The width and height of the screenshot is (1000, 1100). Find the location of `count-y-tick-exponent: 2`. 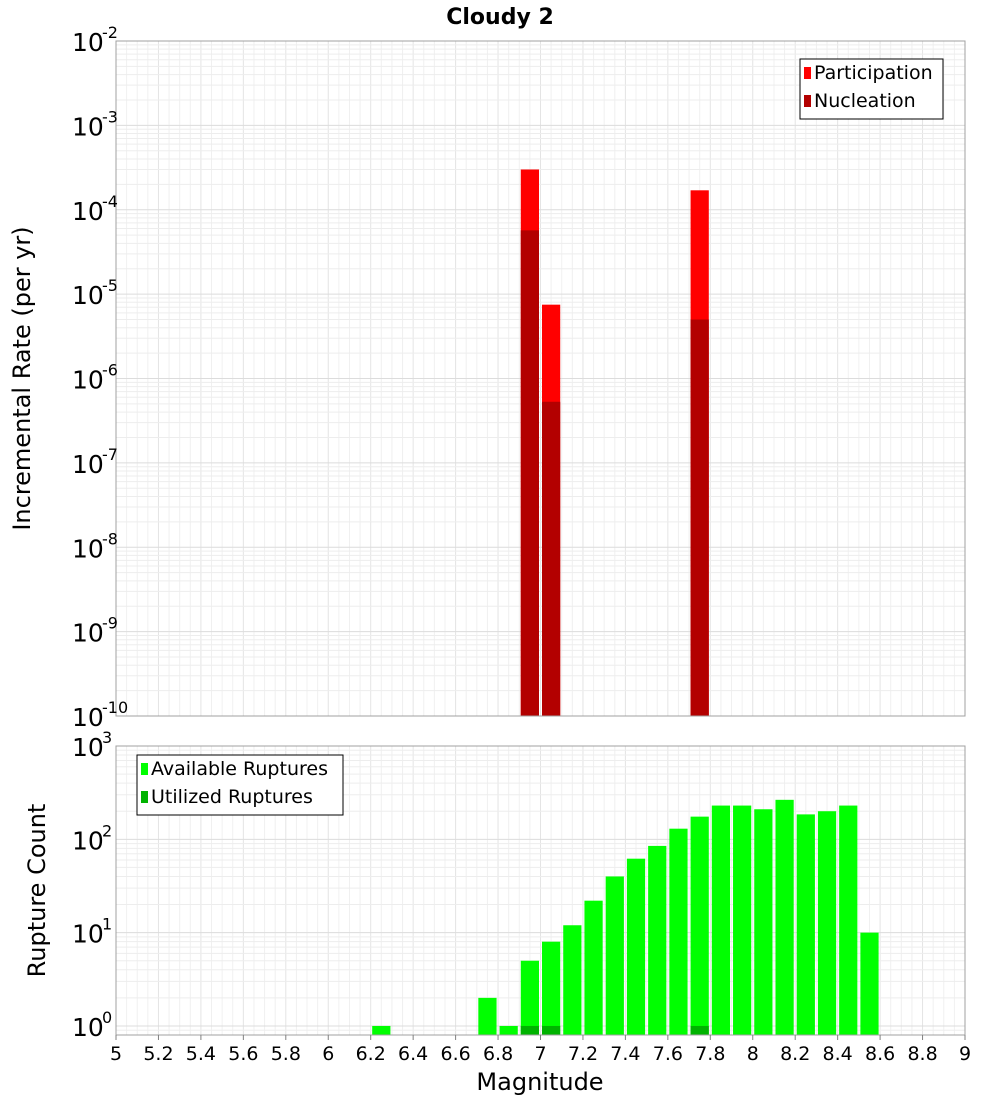

count-y-tick-exponent: 2 is located at coordinates (107, 830).